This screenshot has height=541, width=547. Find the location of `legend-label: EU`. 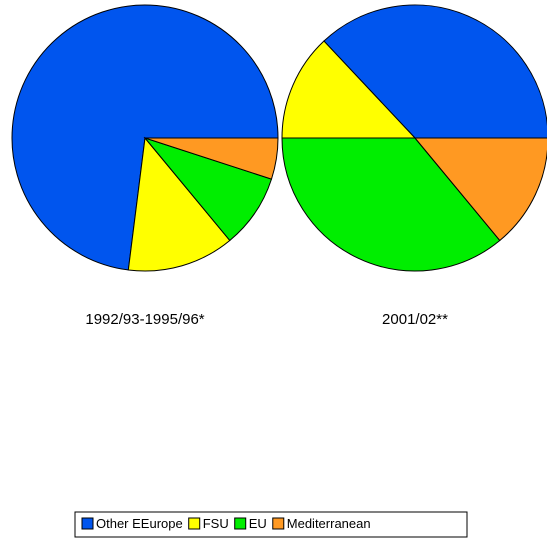

legend-label: EU is located at coordinates (258, 523).